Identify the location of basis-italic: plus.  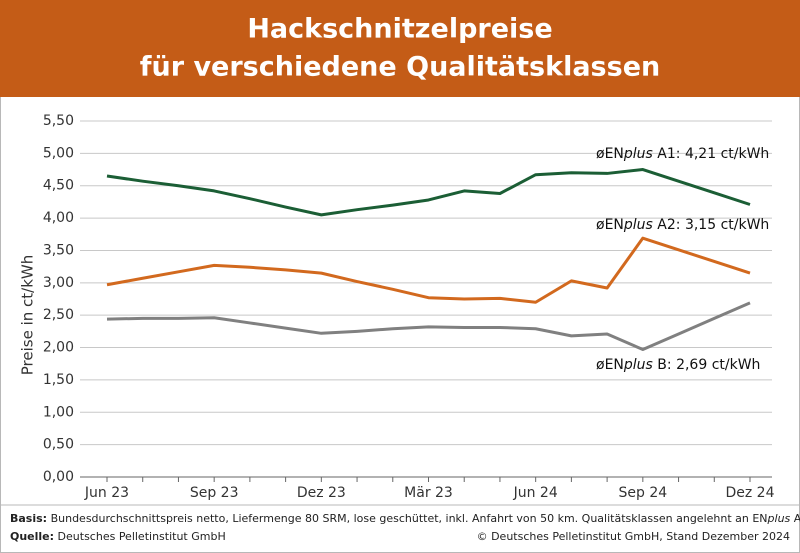
(779, 518).